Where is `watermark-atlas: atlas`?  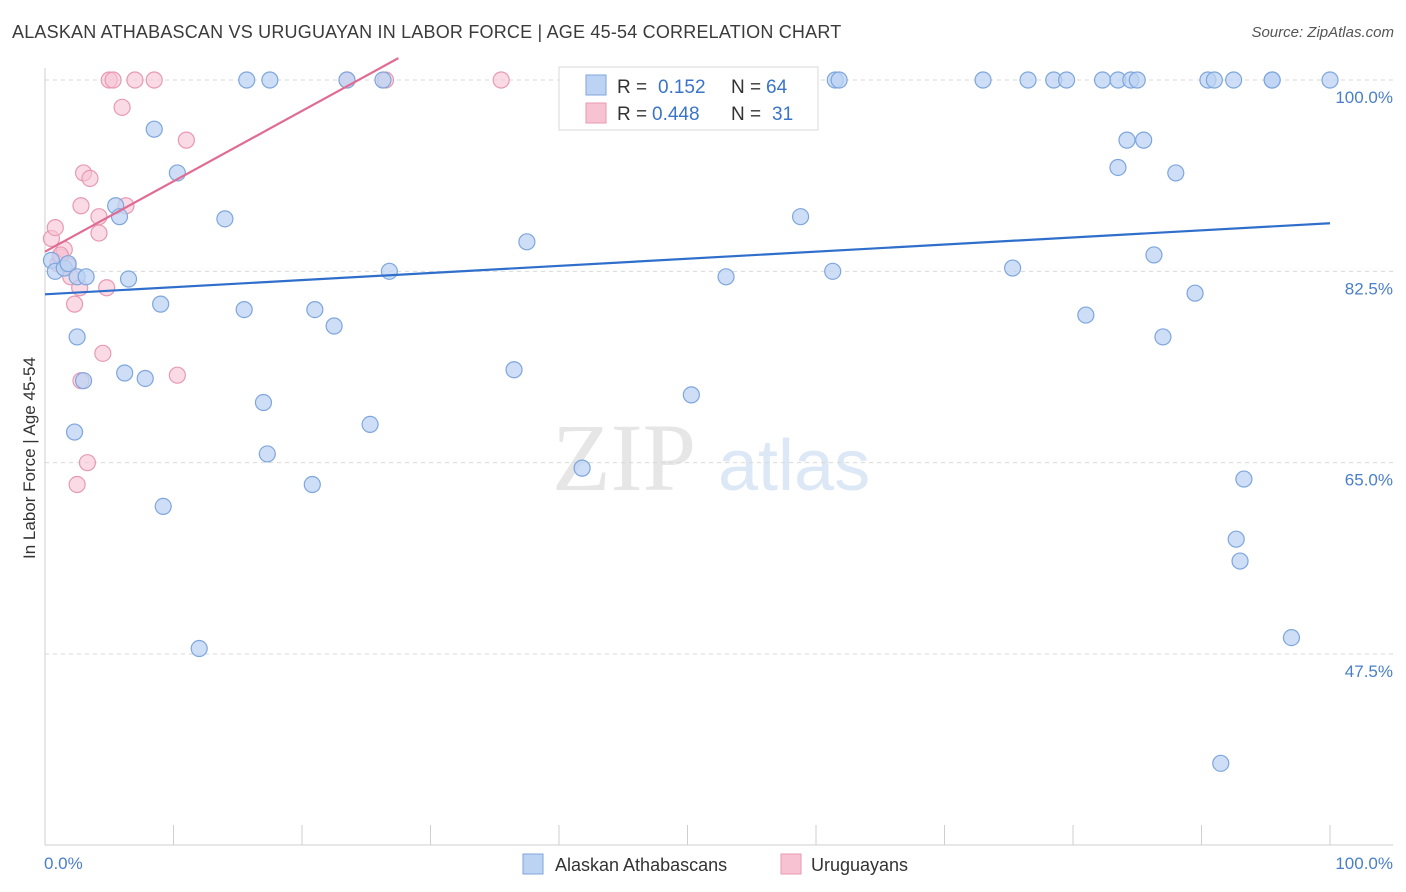 watermark-atlas: atlas is located at coordinates (794, 466).